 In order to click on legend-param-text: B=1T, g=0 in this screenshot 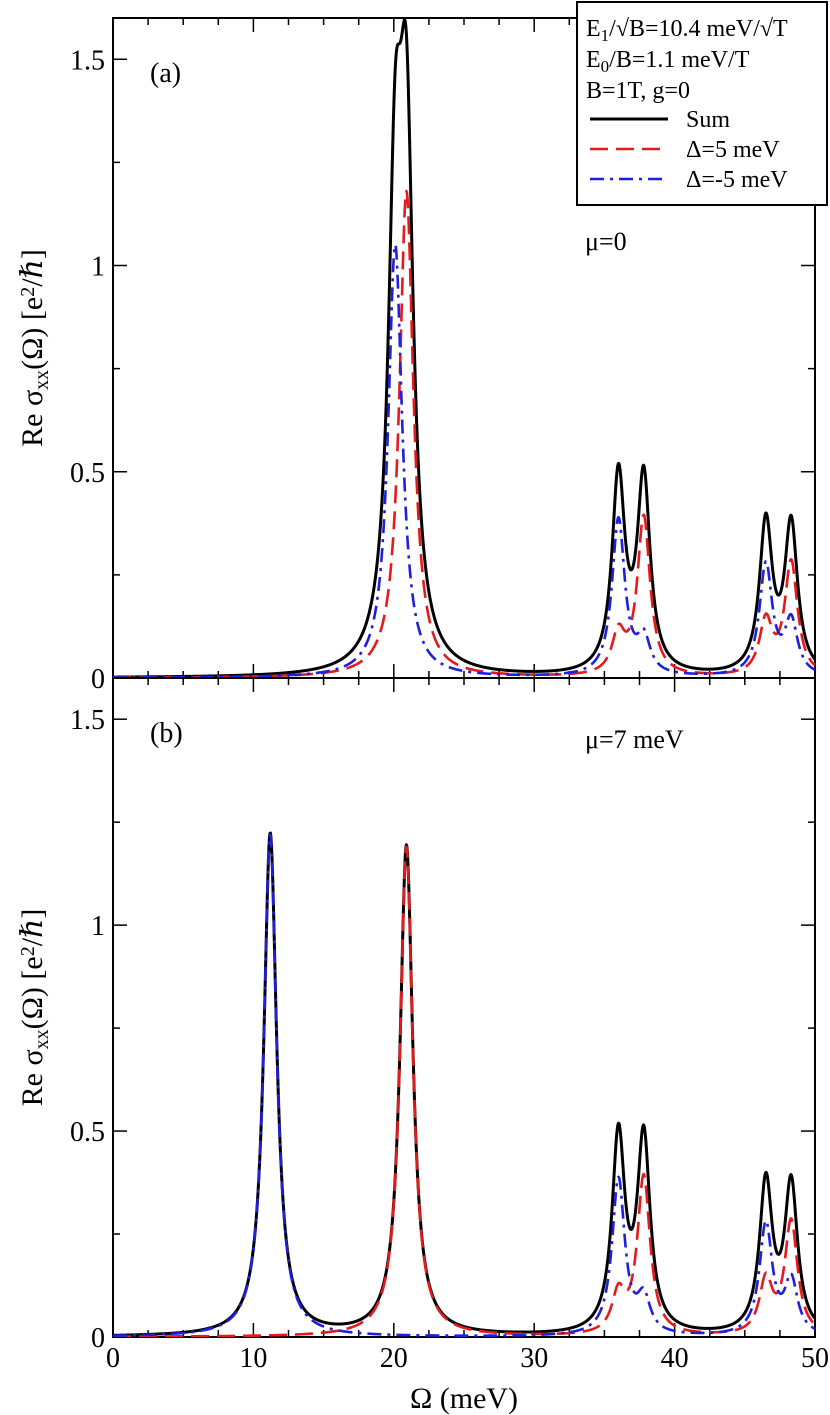, I will do `click(638, 91)`.